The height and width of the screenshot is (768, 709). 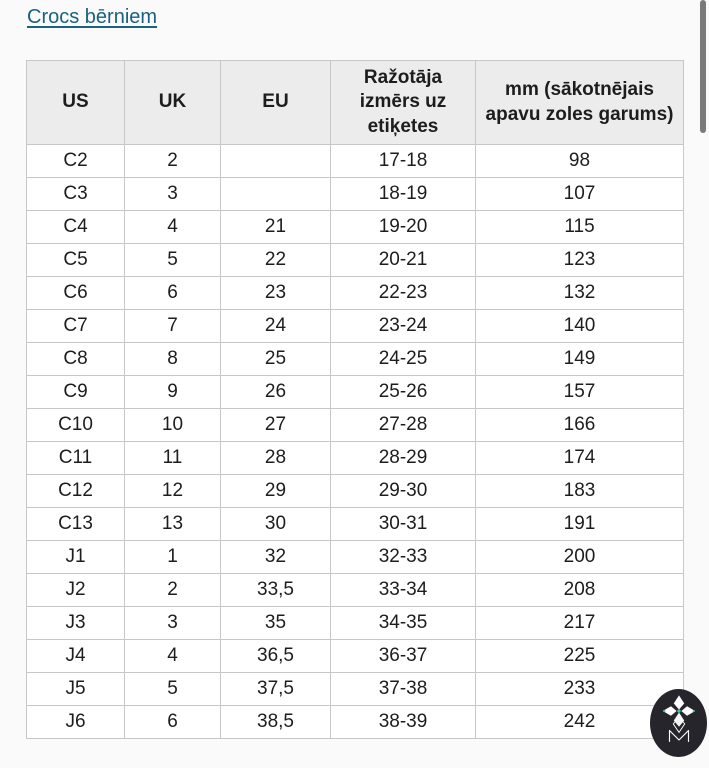 What do you see at coordinates (172, 161) in the screenshot?
I see `table-cell: 2` at bounding box center [172, 161].